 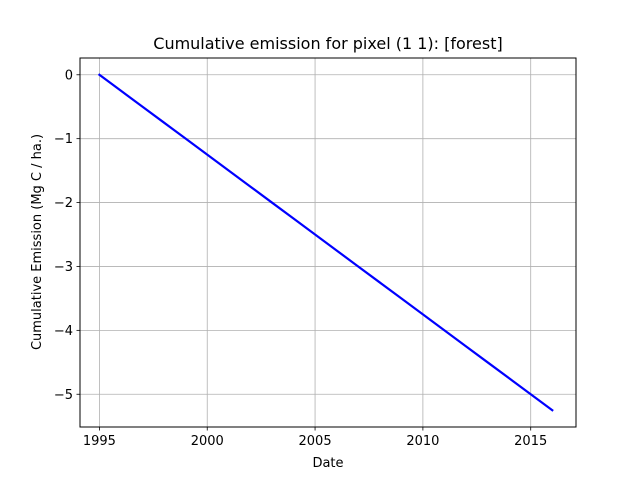 What do you see at coordinates (63, 139) in the screenshot?
I see `y-tick-label: −1` at bounding box center [63, 139].